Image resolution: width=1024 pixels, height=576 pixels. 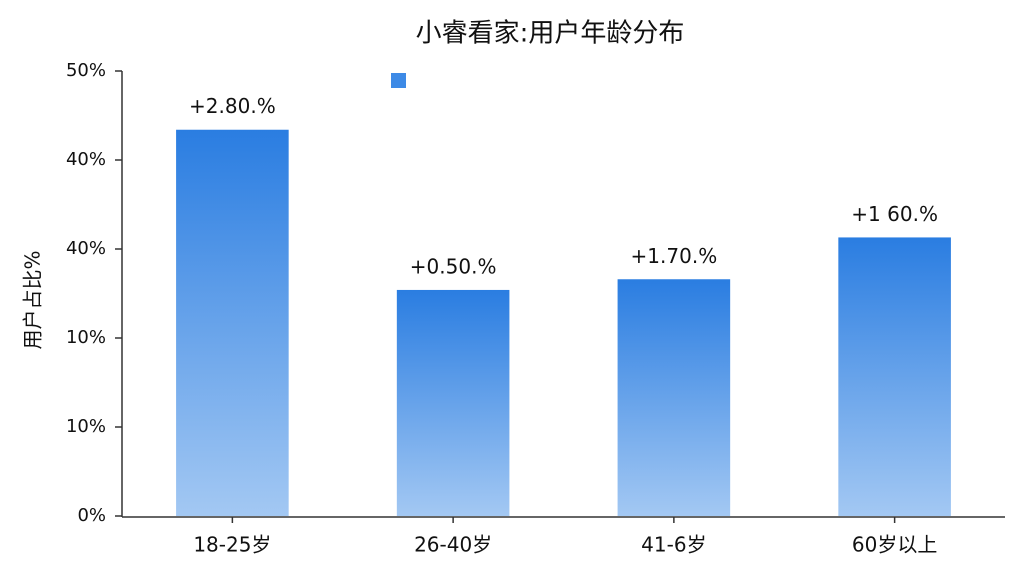 I want to click on x-tick-label: 18-25岁, so click(x=232, y=545).